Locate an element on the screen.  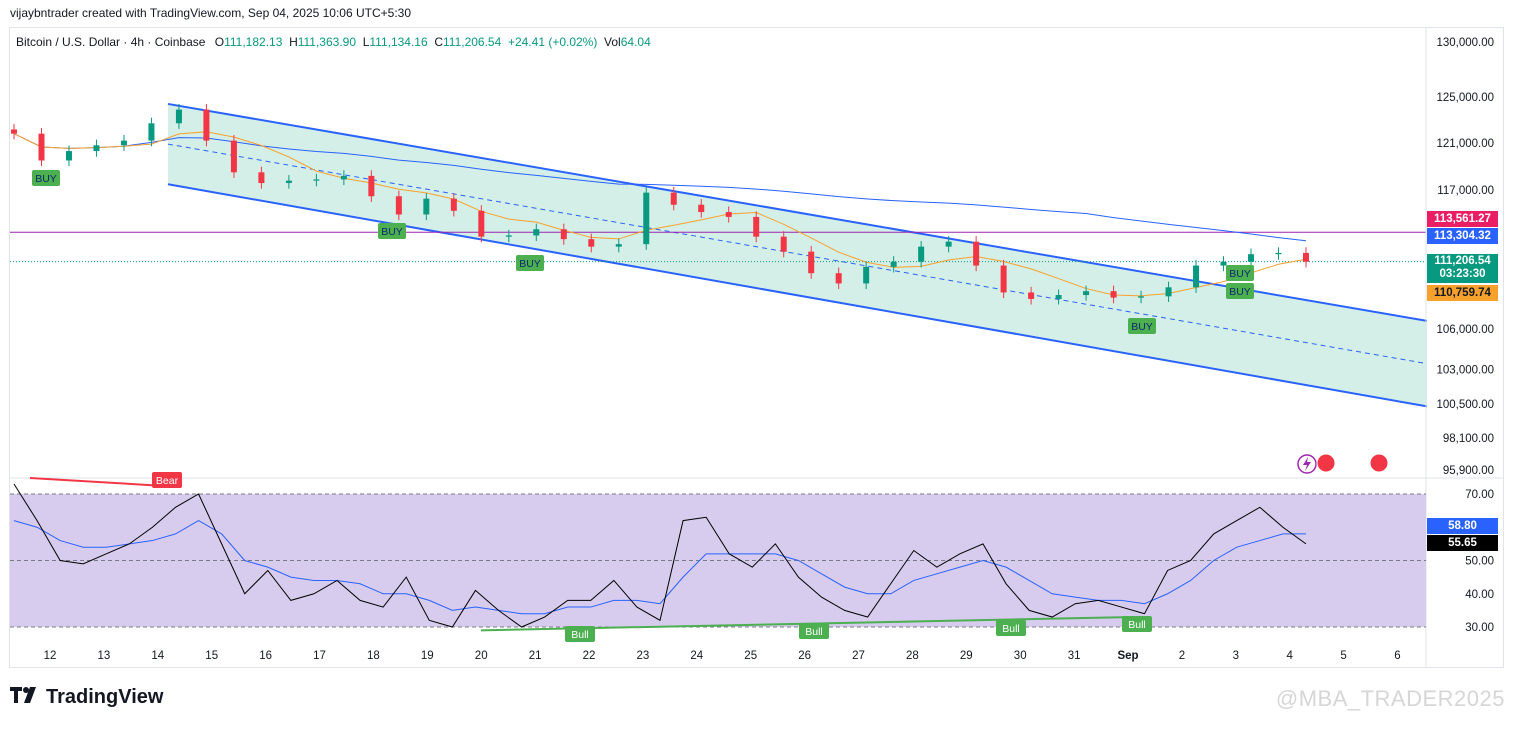
buy-signal-2: BUY is located at coordinates (392, 231).